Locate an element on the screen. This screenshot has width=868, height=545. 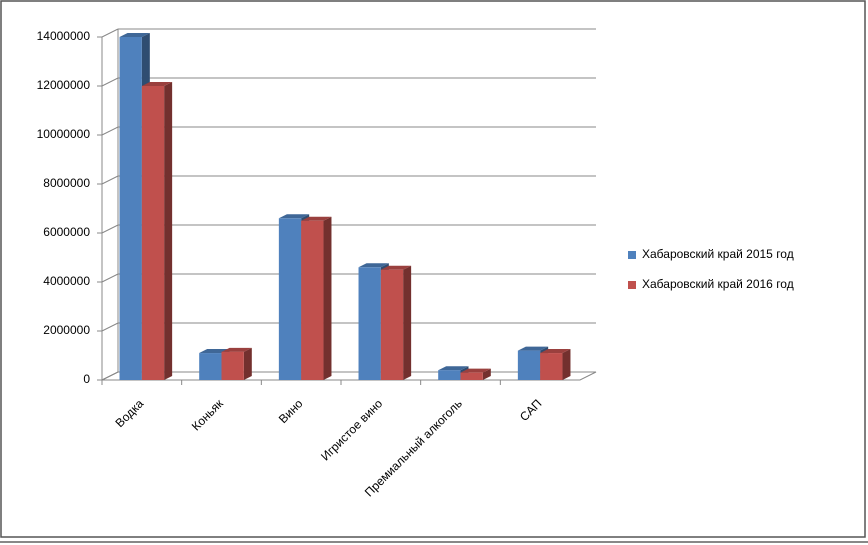
y-tick-label: 6000000 is located at coordinates (66, 232).